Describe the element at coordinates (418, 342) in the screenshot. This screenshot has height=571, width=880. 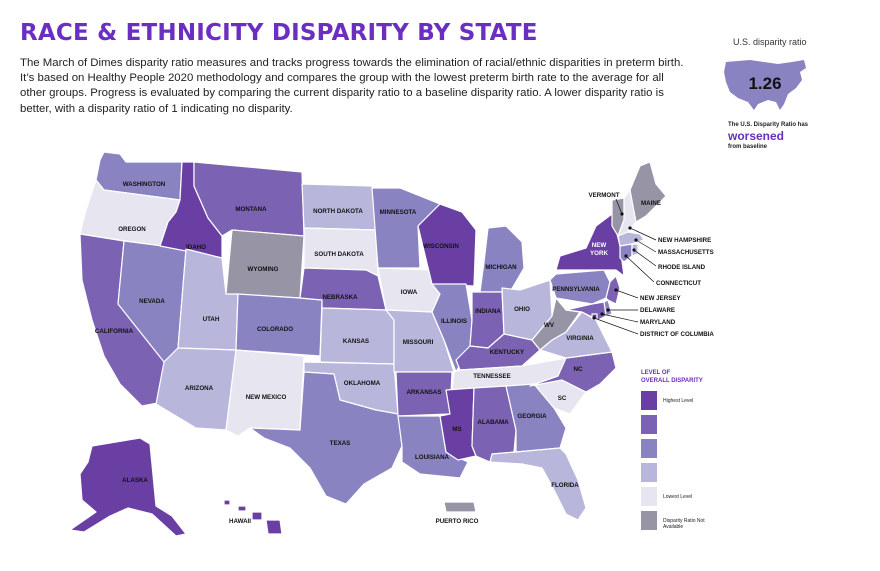
I see `label-missouri: MISSOURI` at that location.